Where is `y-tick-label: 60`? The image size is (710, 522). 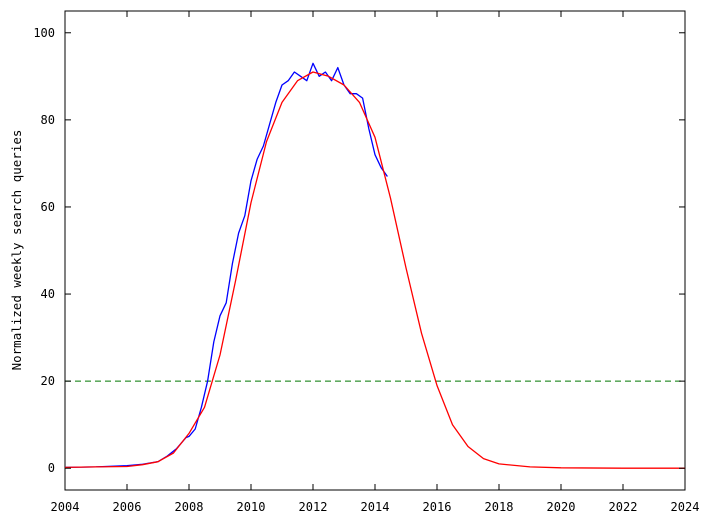
y-tick-label: 60 is located at coordinates (48, 207).